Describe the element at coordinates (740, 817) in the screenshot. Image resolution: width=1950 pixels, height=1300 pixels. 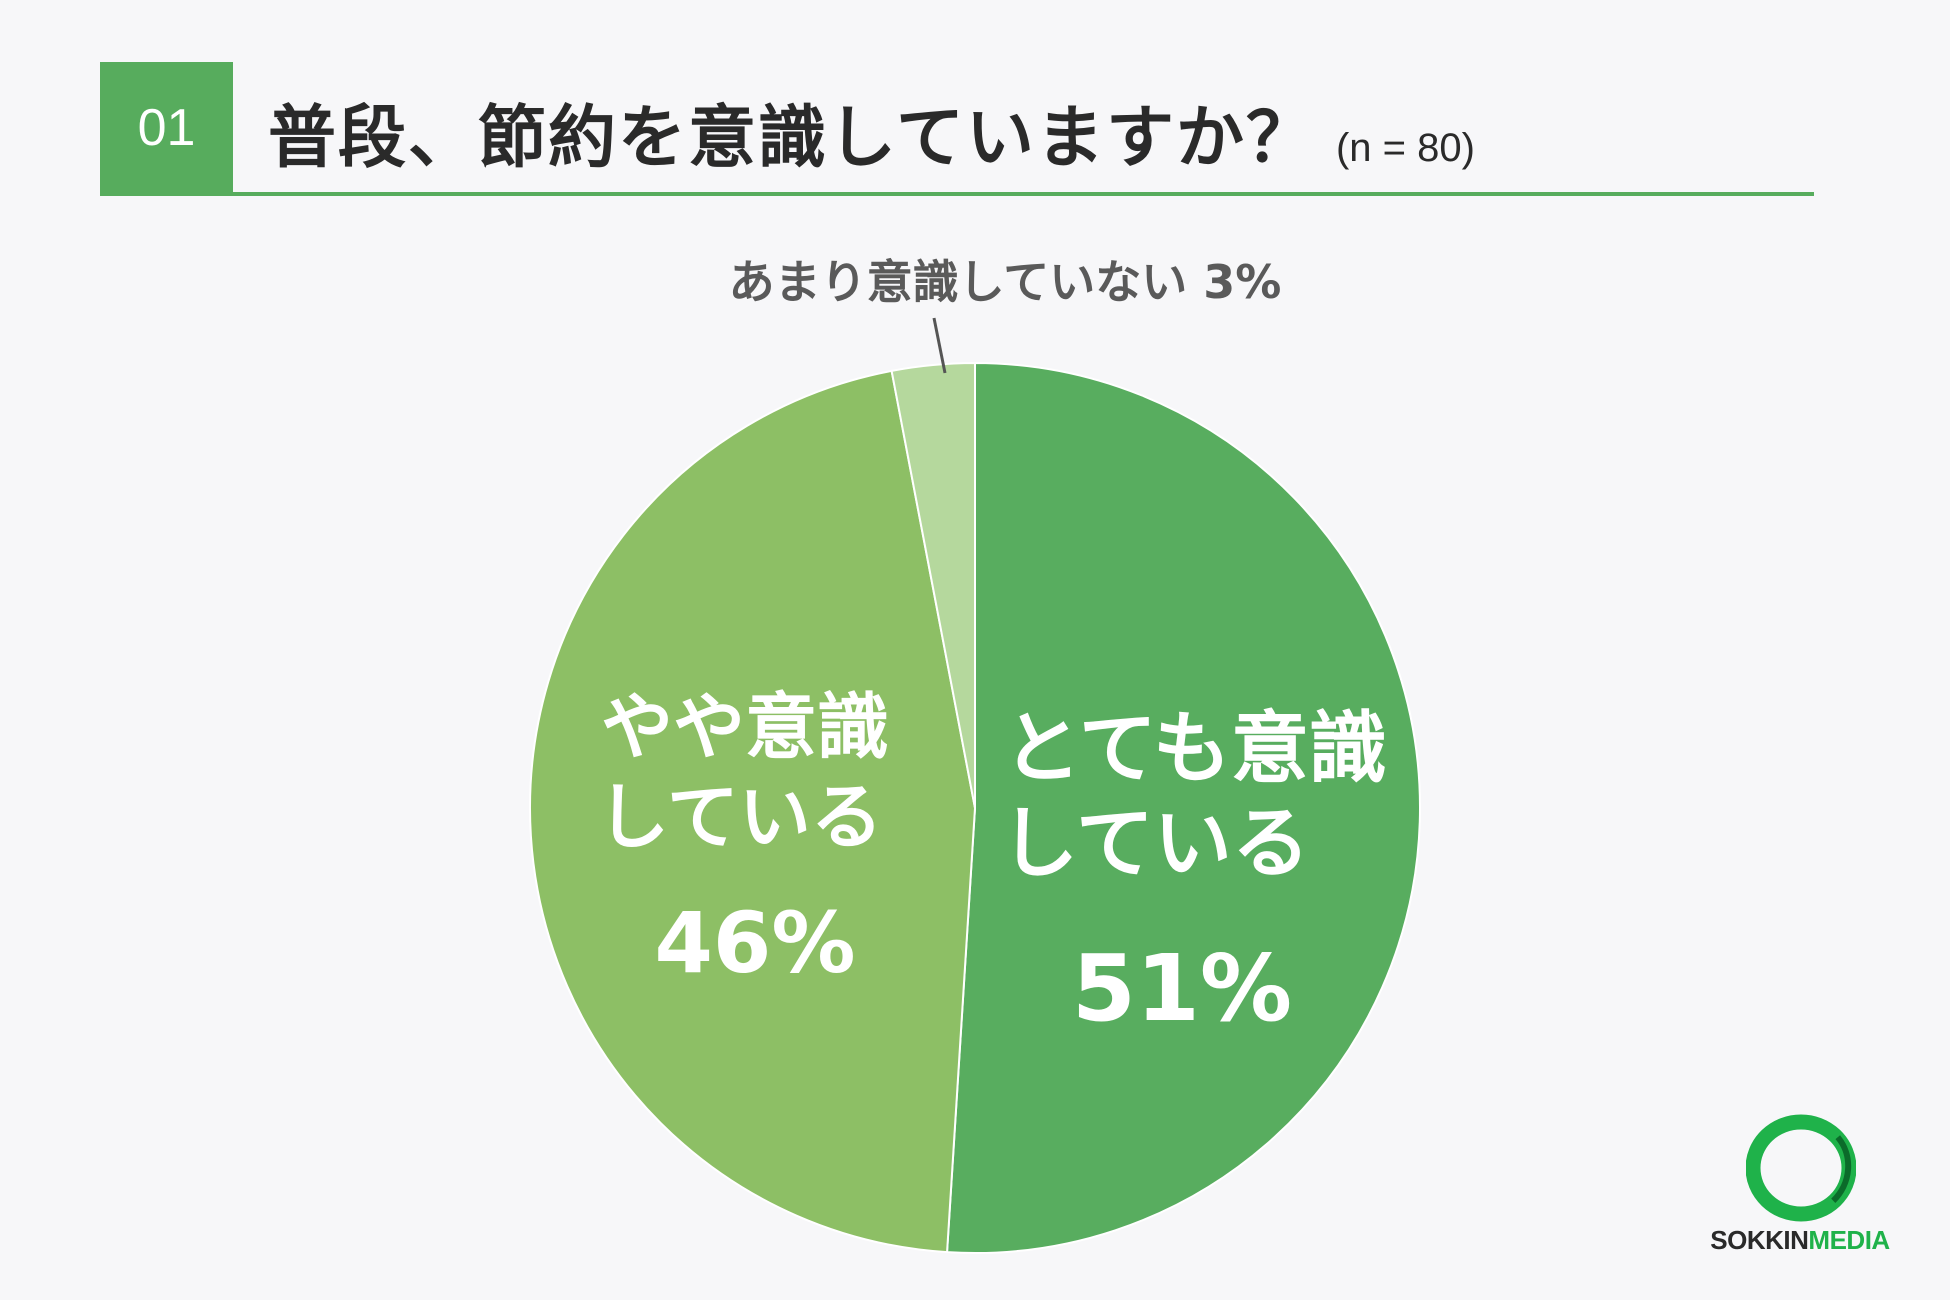
I see `slice-2-label-line-2: している` at that location.